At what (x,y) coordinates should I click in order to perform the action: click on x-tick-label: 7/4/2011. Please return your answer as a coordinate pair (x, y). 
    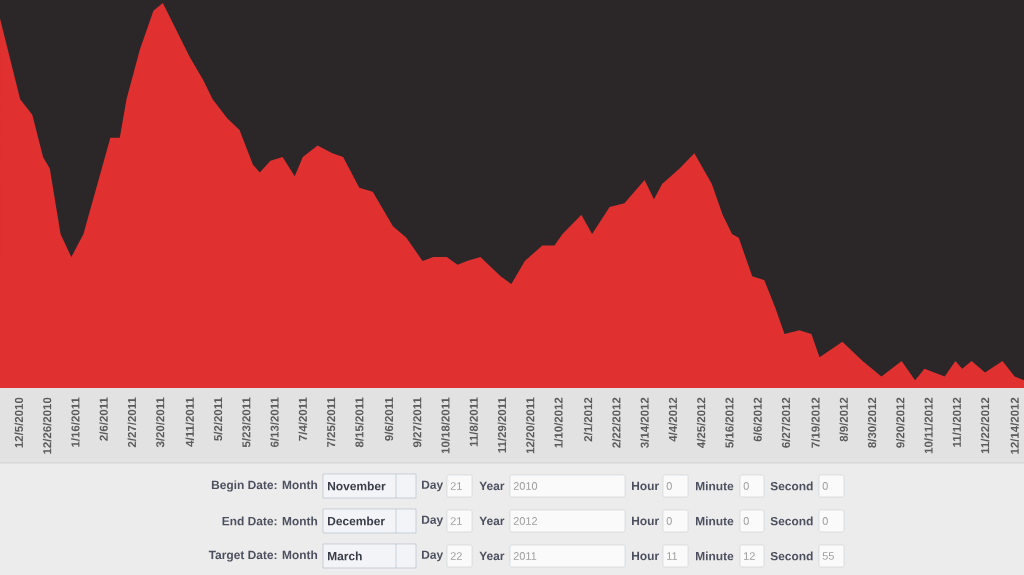
    Looking at the image, I should click on (303, 419).